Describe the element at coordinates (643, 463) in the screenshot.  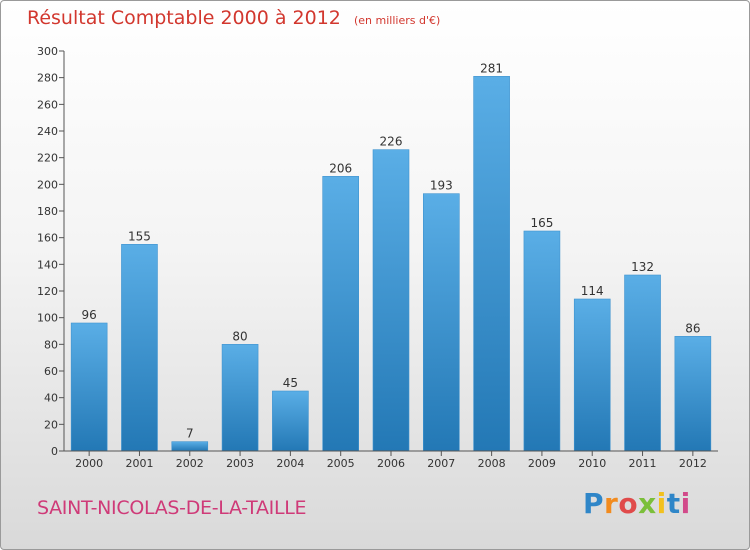
I see `x-tick-label: 2011` at that location.